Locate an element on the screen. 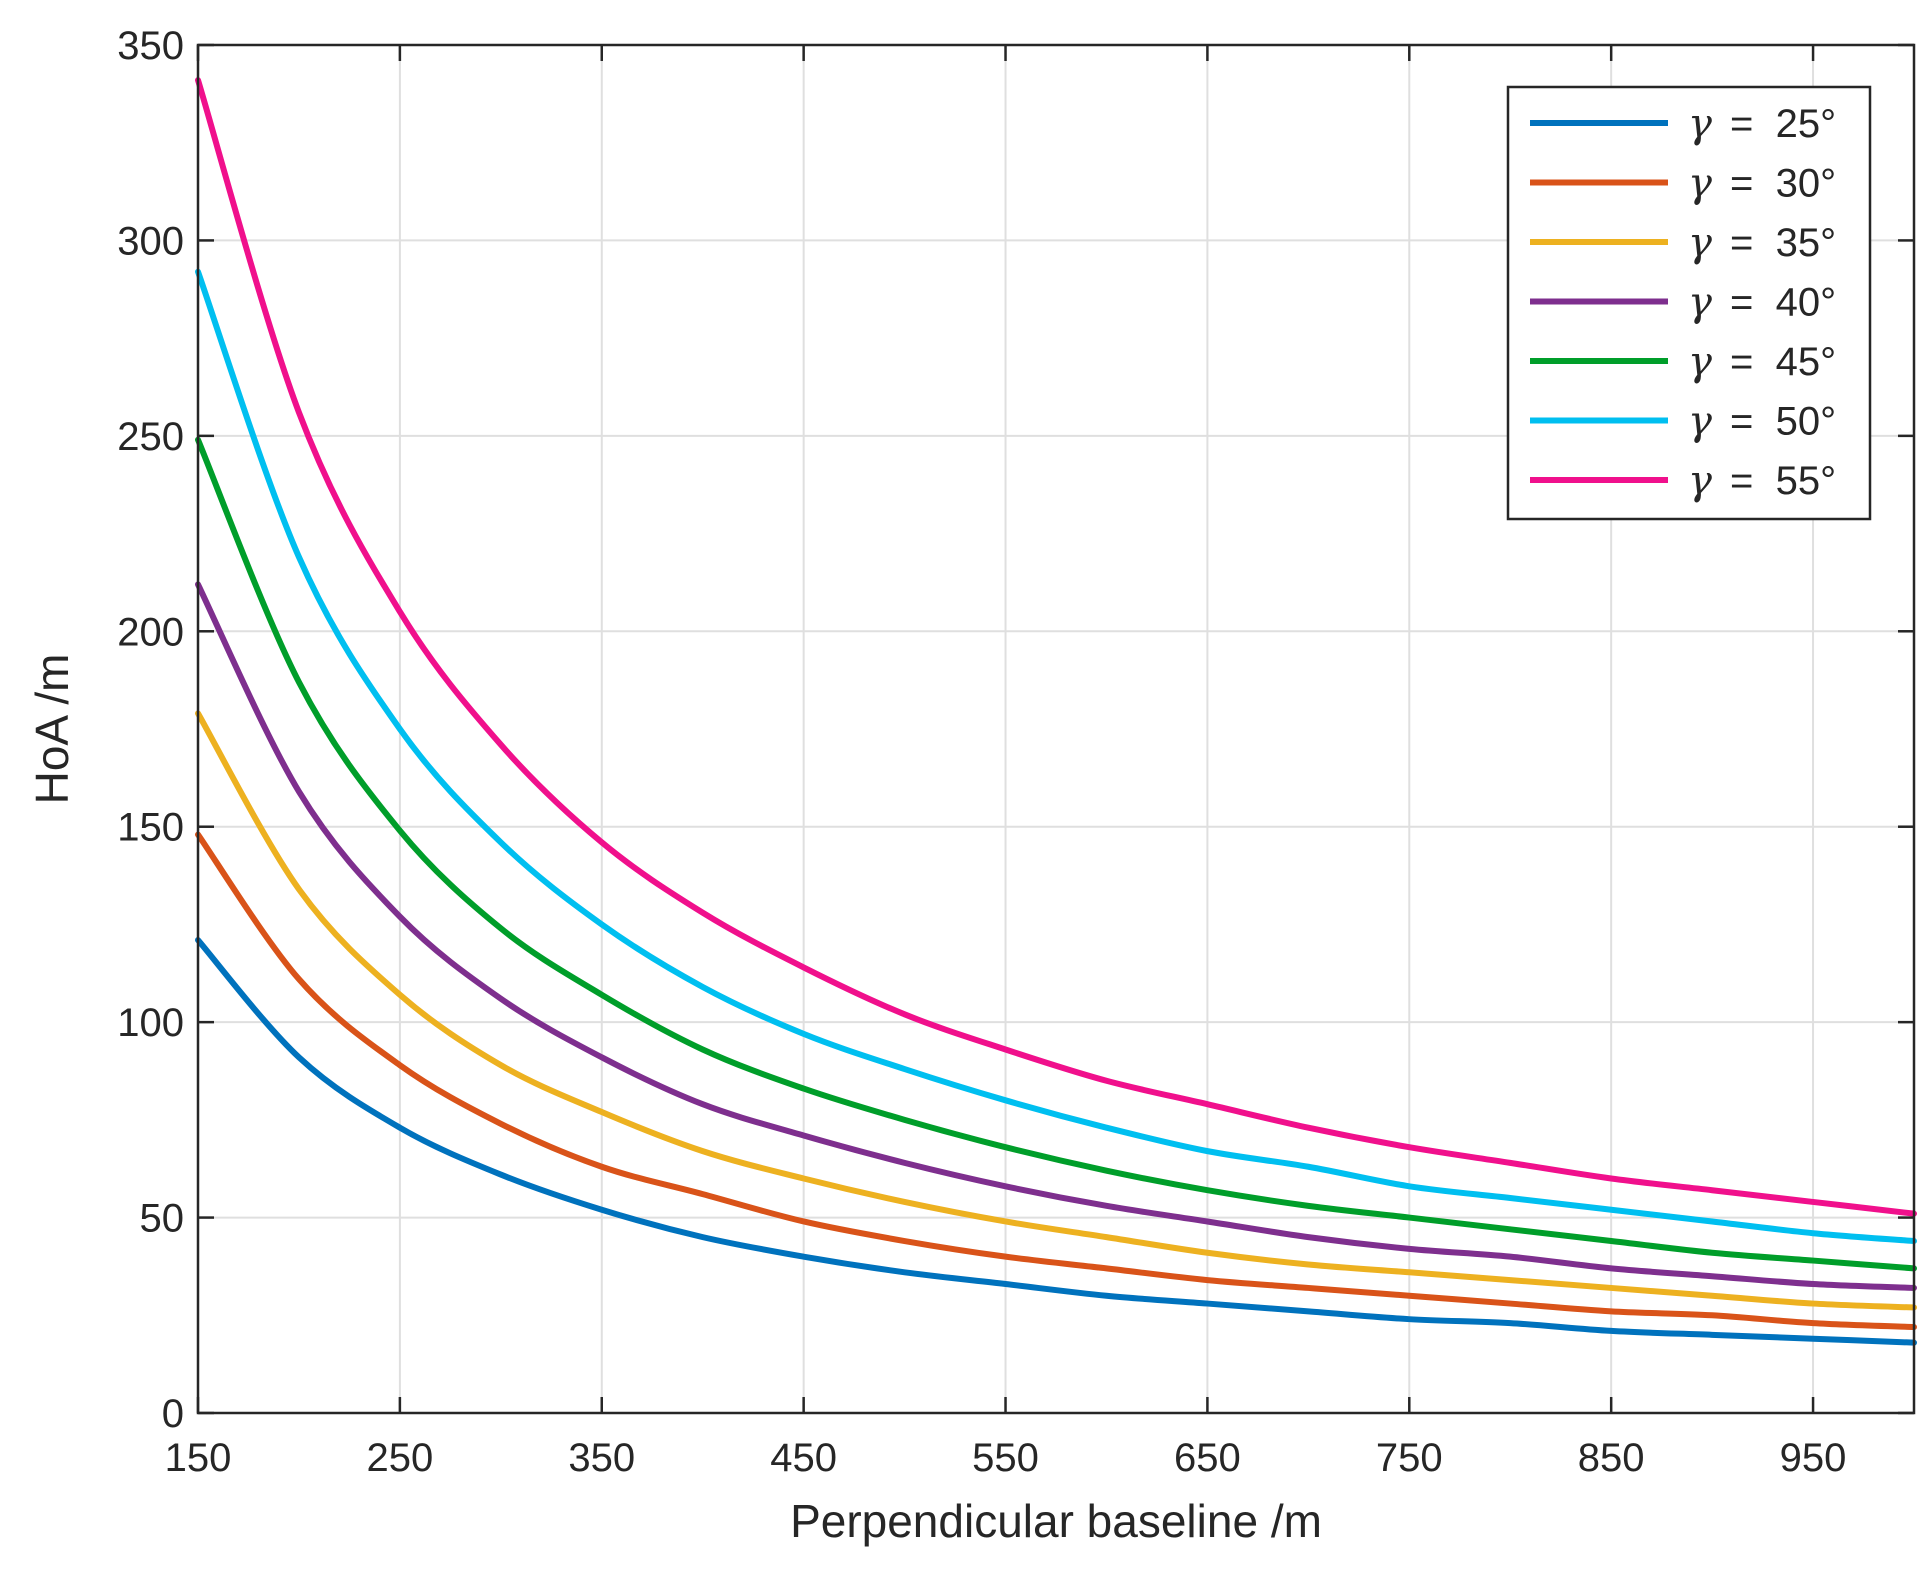  y-tick-label: 150 is located at coordinates (150, 828).